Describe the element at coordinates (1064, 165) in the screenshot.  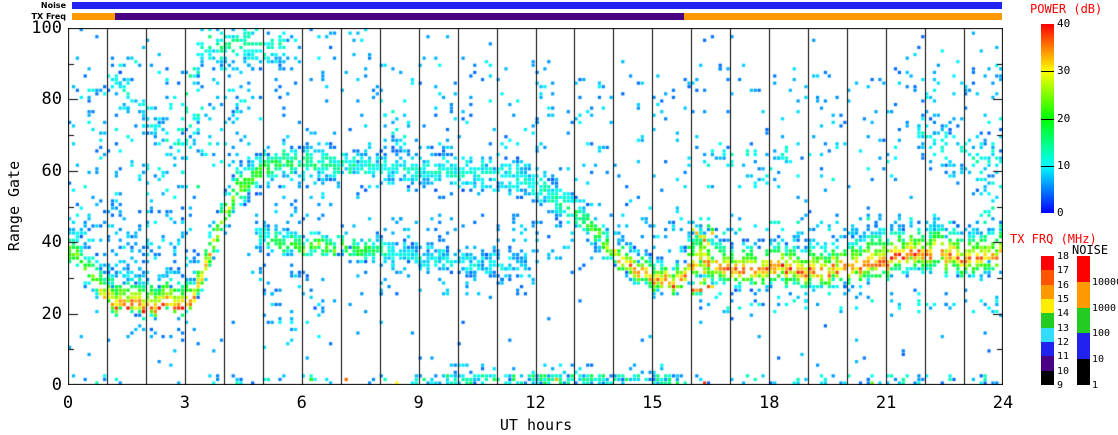
I see `power-tick-label: 10` at that location.